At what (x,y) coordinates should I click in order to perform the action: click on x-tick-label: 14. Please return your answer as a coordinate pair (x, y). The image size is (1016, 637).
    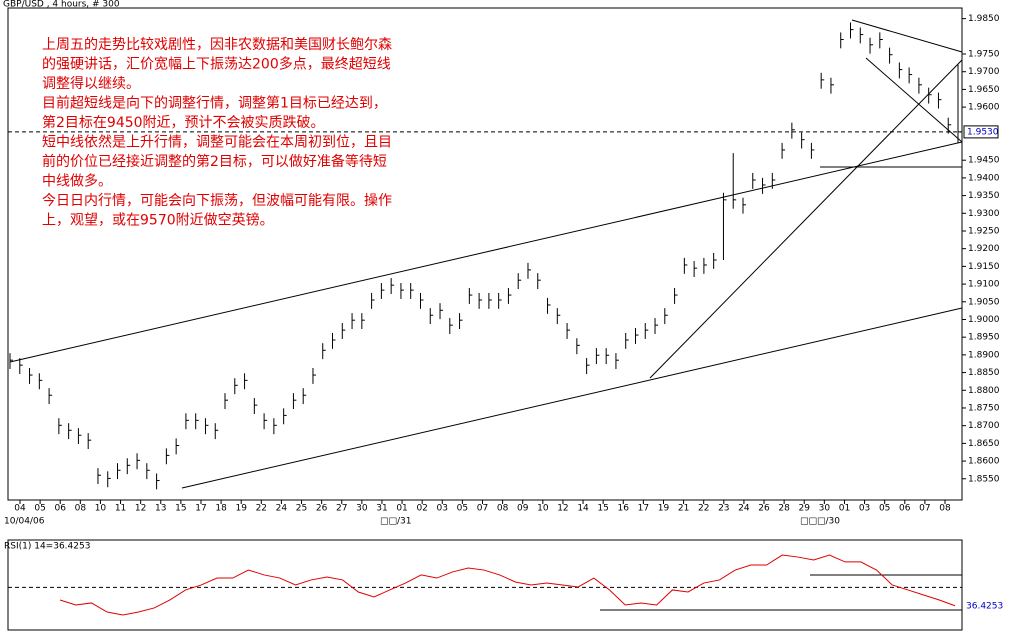
    Looking at the image, I should click on (583, 509).